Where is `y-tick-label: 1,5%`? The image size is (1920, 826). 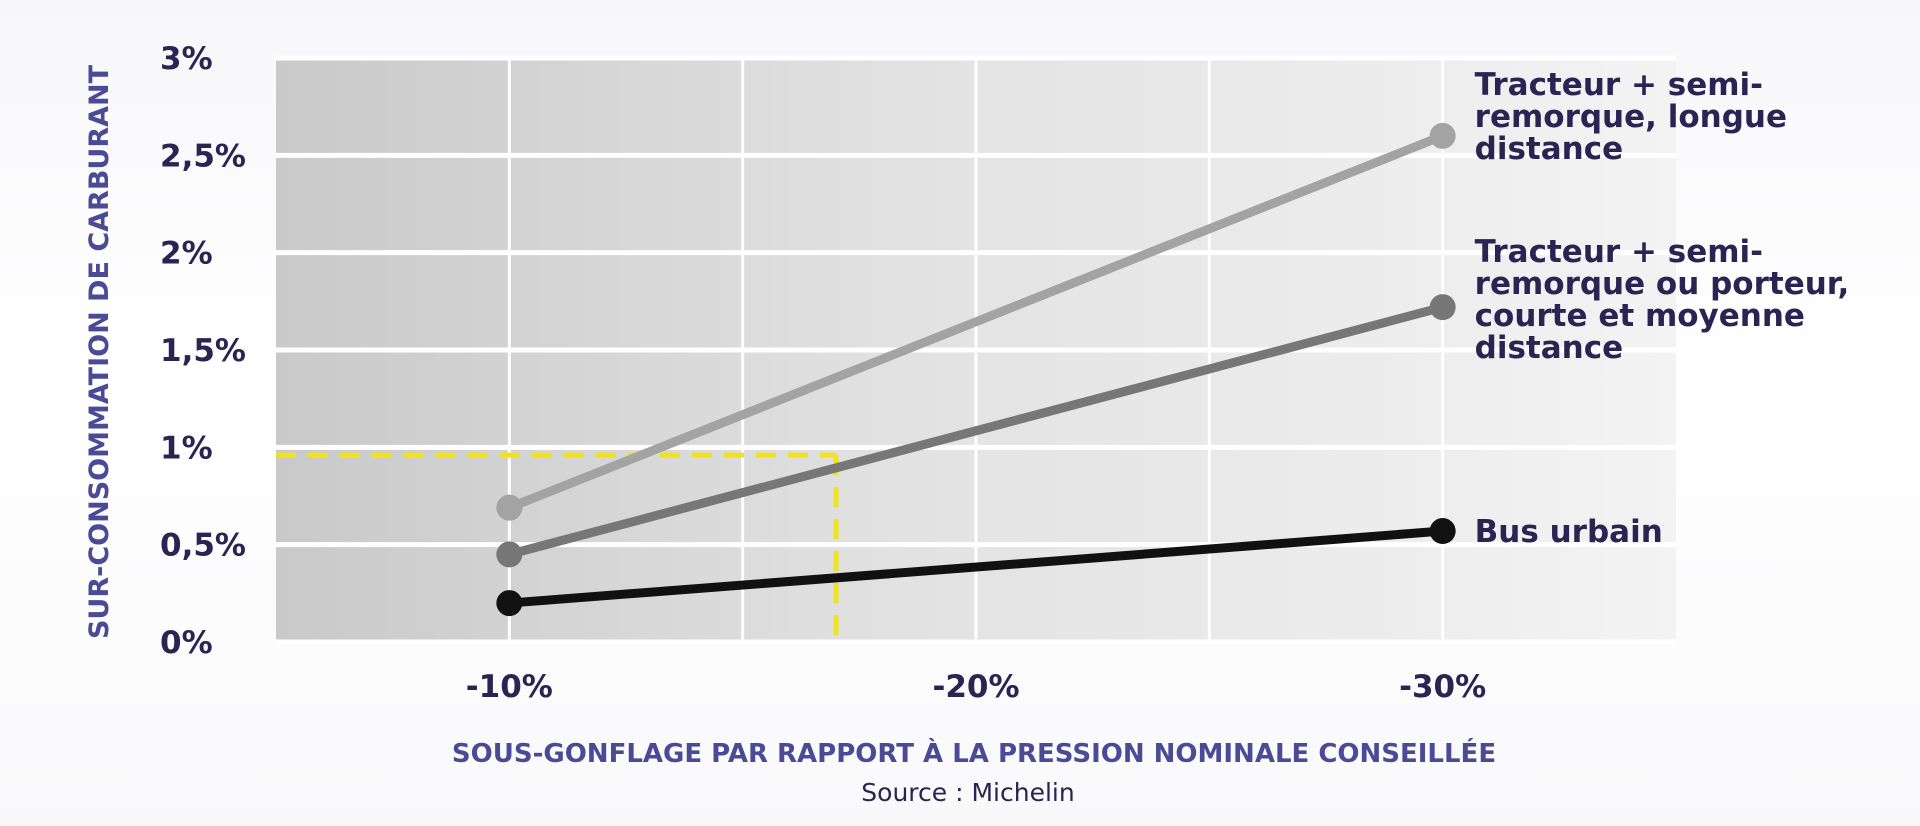 y-tick-label: 1,5% is located at coordinates (203, 351).